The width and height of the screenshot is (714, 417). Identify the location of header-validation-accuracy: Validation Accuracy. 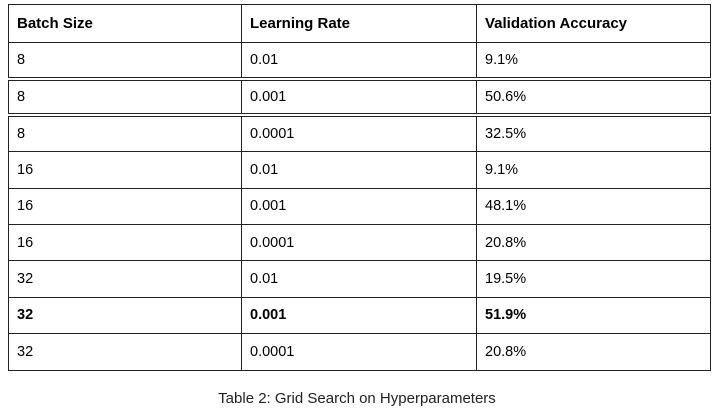
(593, 23).